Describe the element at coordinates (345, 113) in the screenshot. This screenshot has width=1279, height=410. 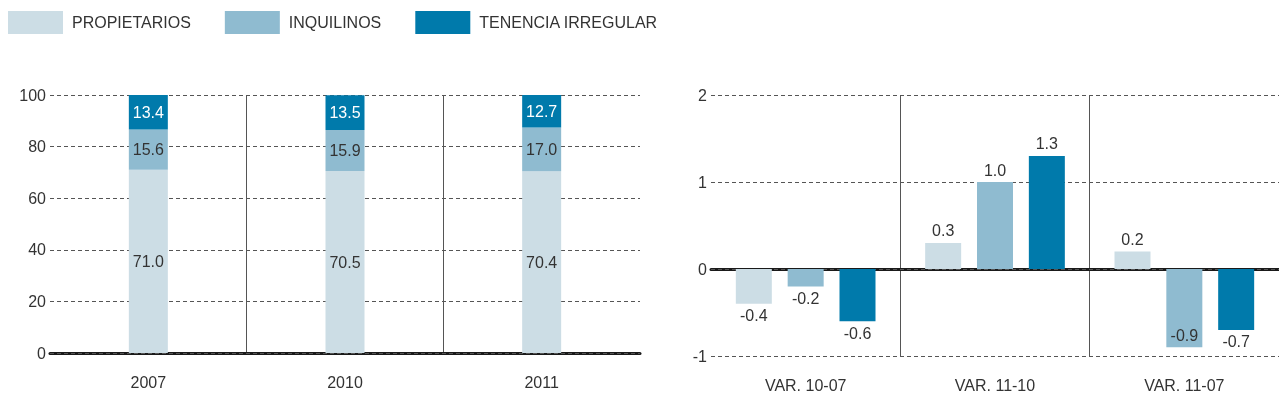
I see `data-label: 13.5` at that location.